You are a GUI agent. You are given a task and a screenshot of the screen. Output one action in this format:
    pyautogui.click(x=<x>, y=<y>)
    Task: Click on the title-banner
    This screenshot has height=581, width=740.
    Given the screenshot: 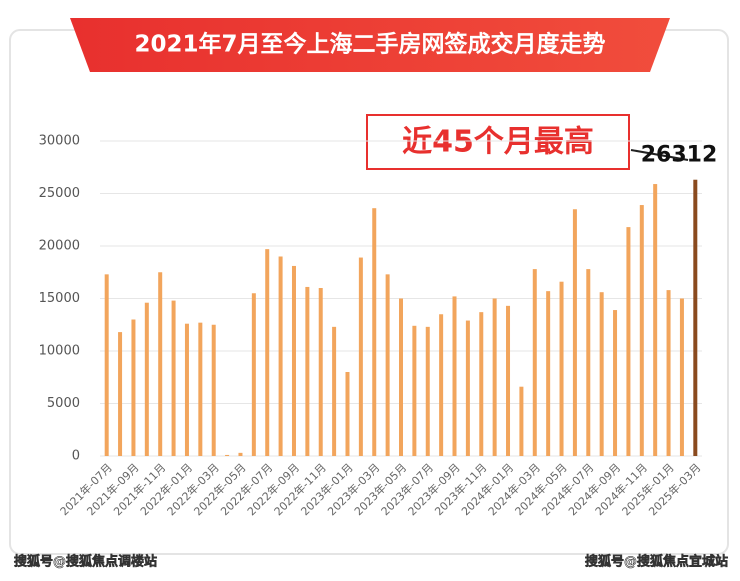 What is the action you would take?
    pyautogui.click(x=370, y=45)
    